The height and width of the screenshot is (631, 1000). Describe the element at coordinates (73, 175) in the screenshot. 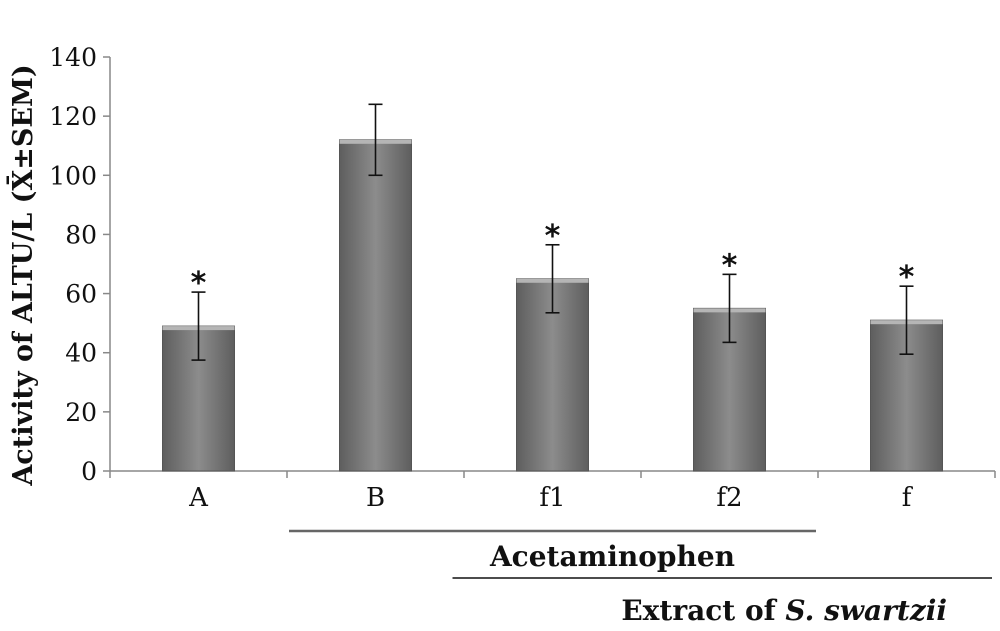

I see `y-tick-label: 100` at that location.